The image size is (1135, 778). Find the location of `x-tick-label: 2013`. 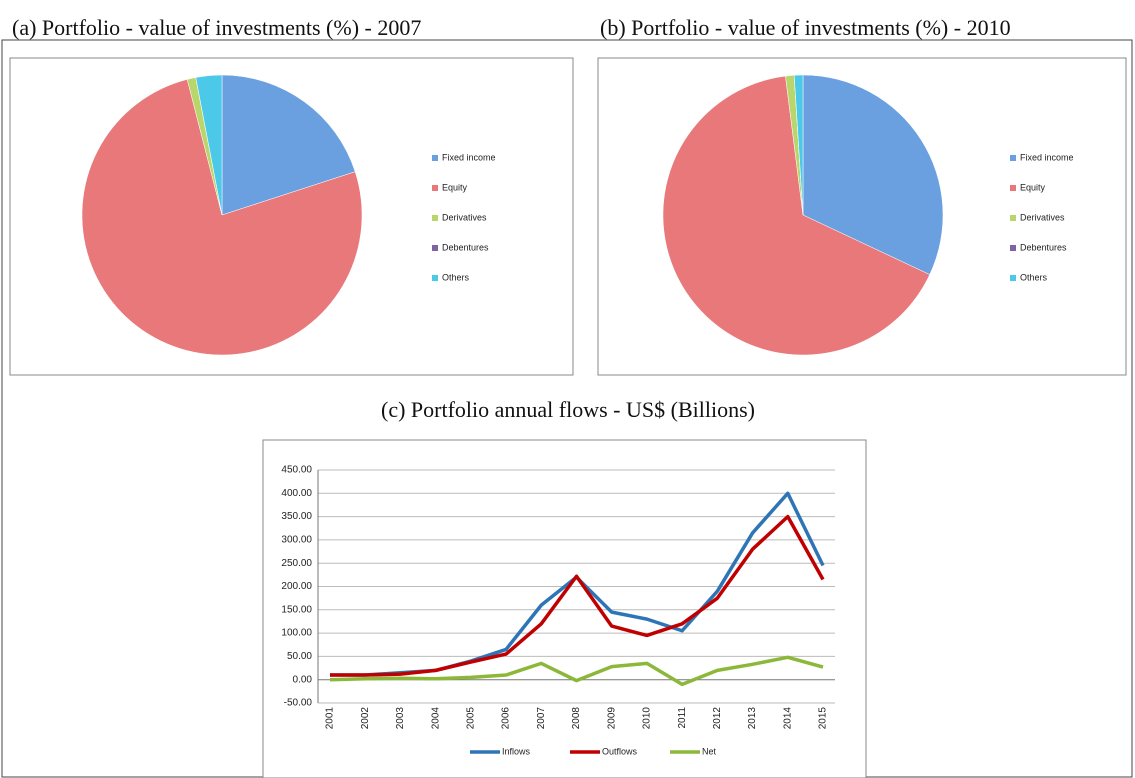

x-tick-label: 2013 is located at coordinates (752, 718).